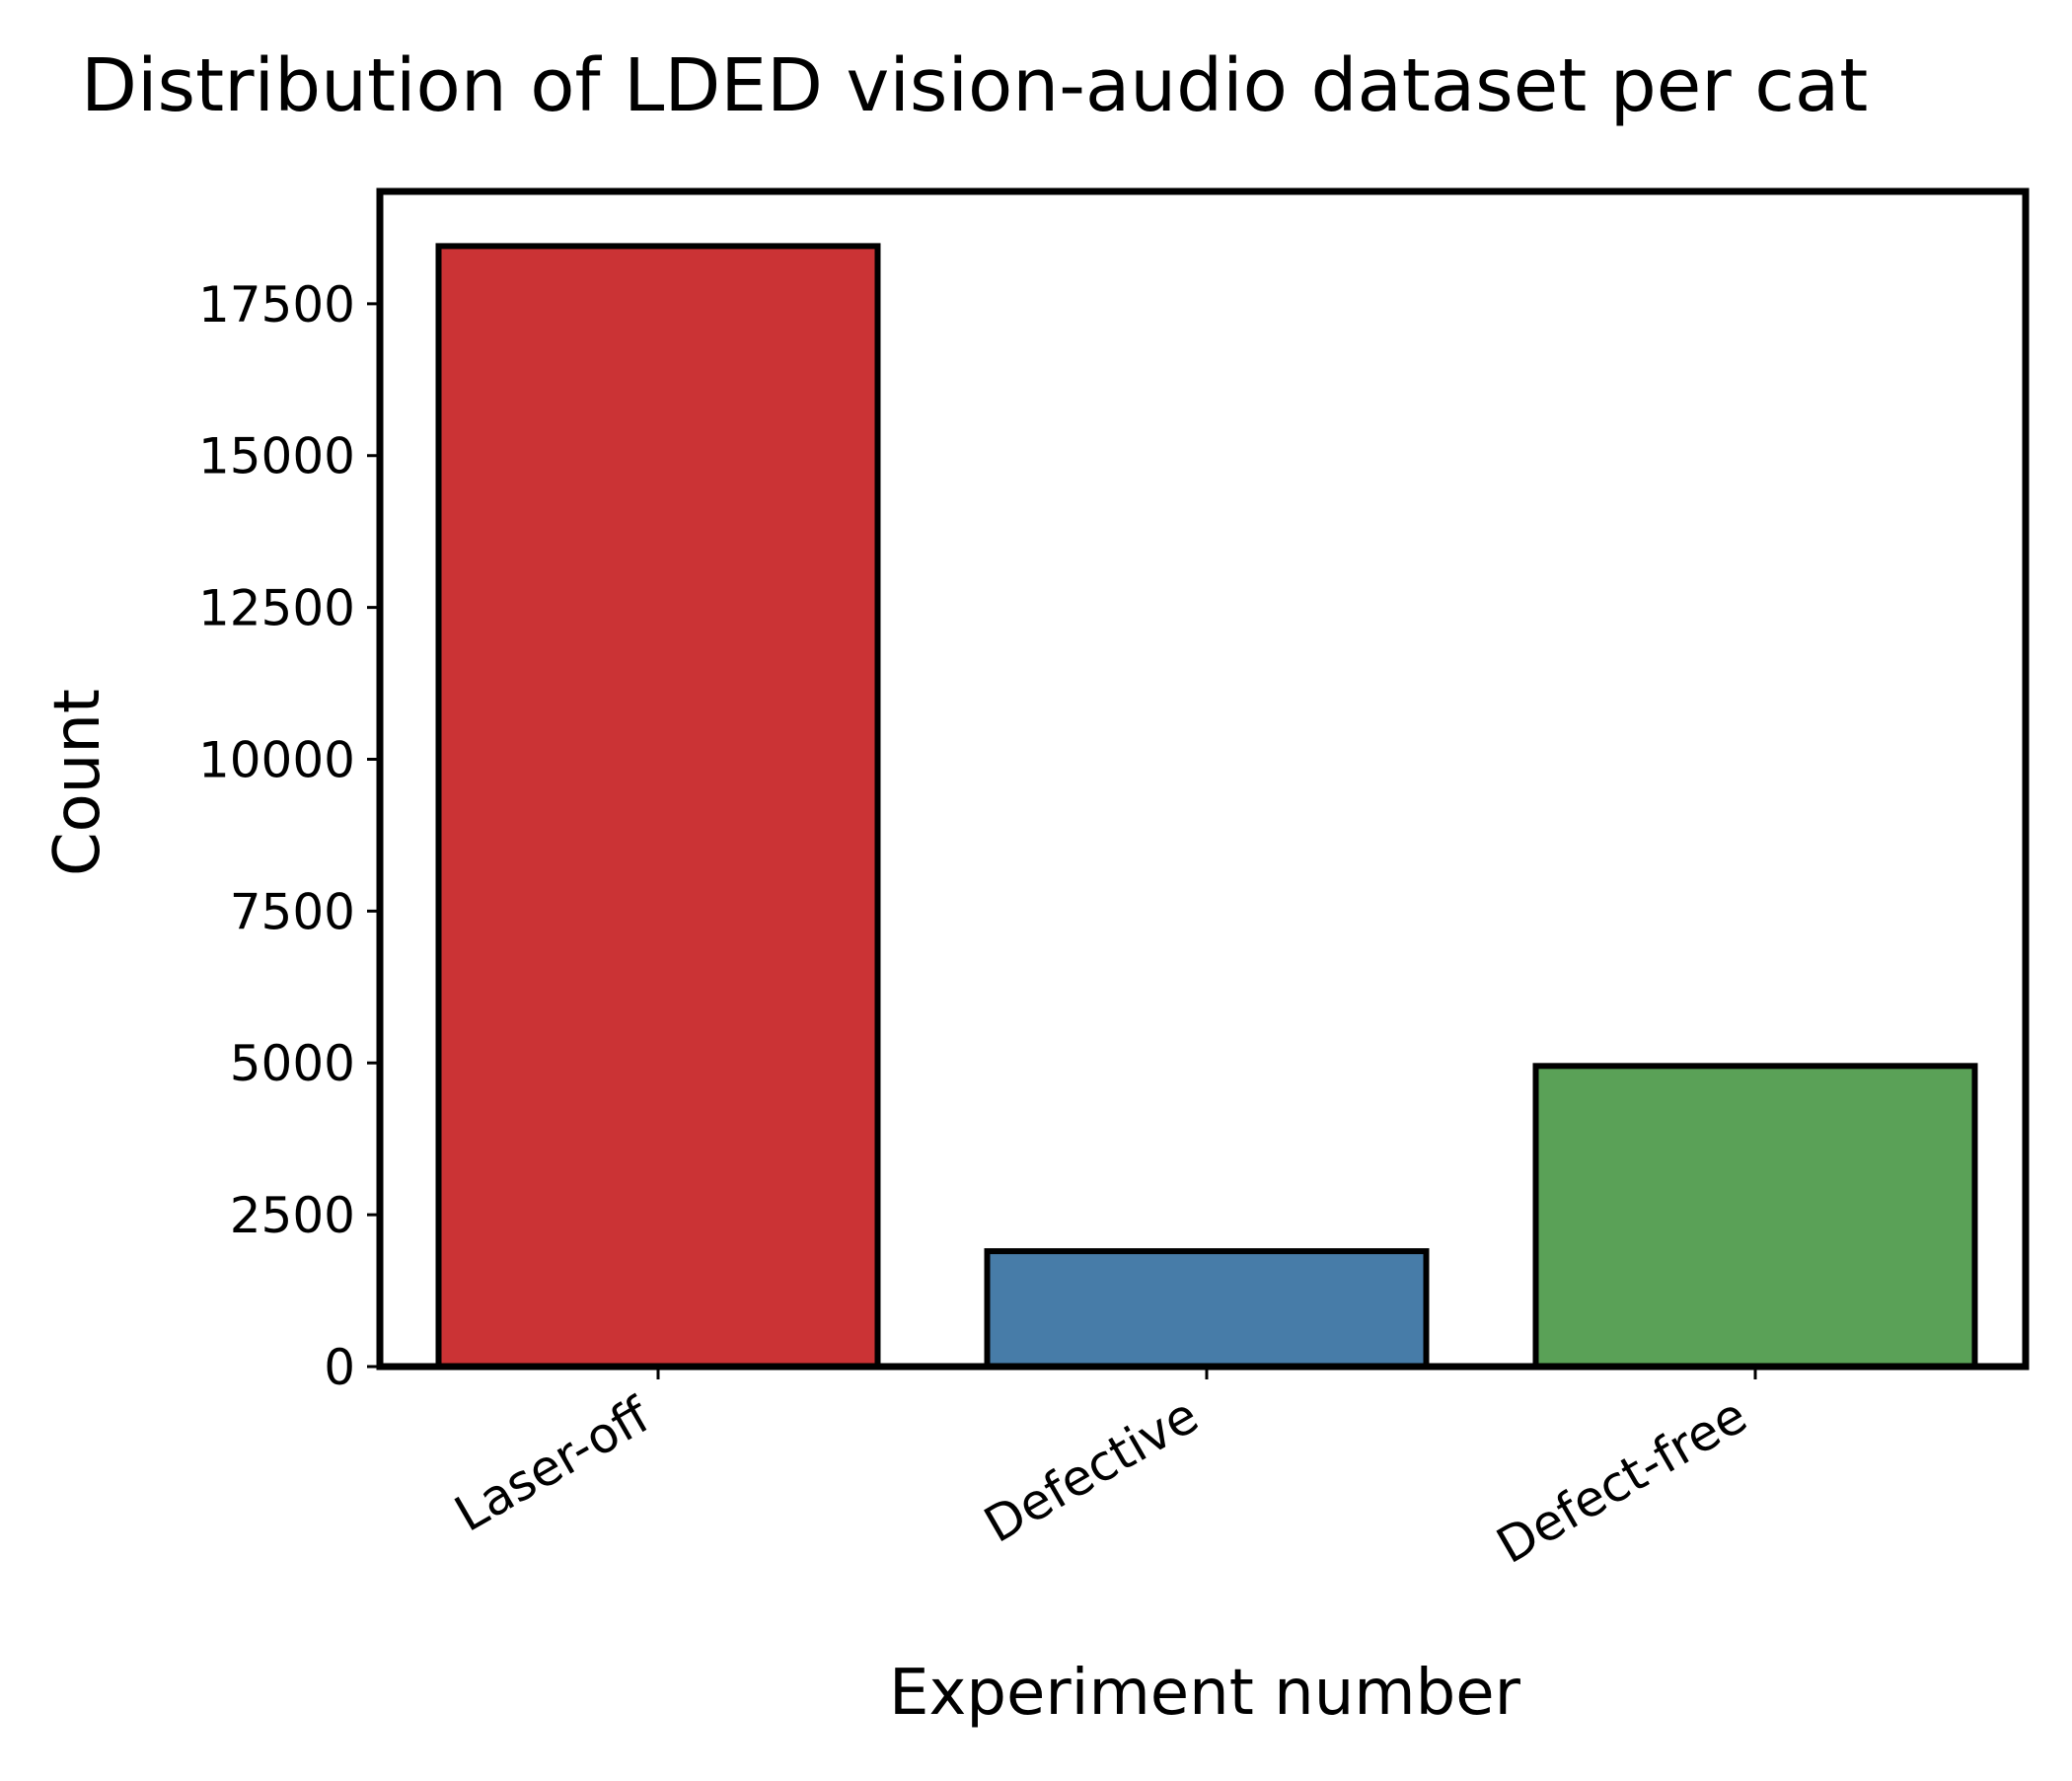  I want to click on bar-defect-free, so click(1755, 1216).